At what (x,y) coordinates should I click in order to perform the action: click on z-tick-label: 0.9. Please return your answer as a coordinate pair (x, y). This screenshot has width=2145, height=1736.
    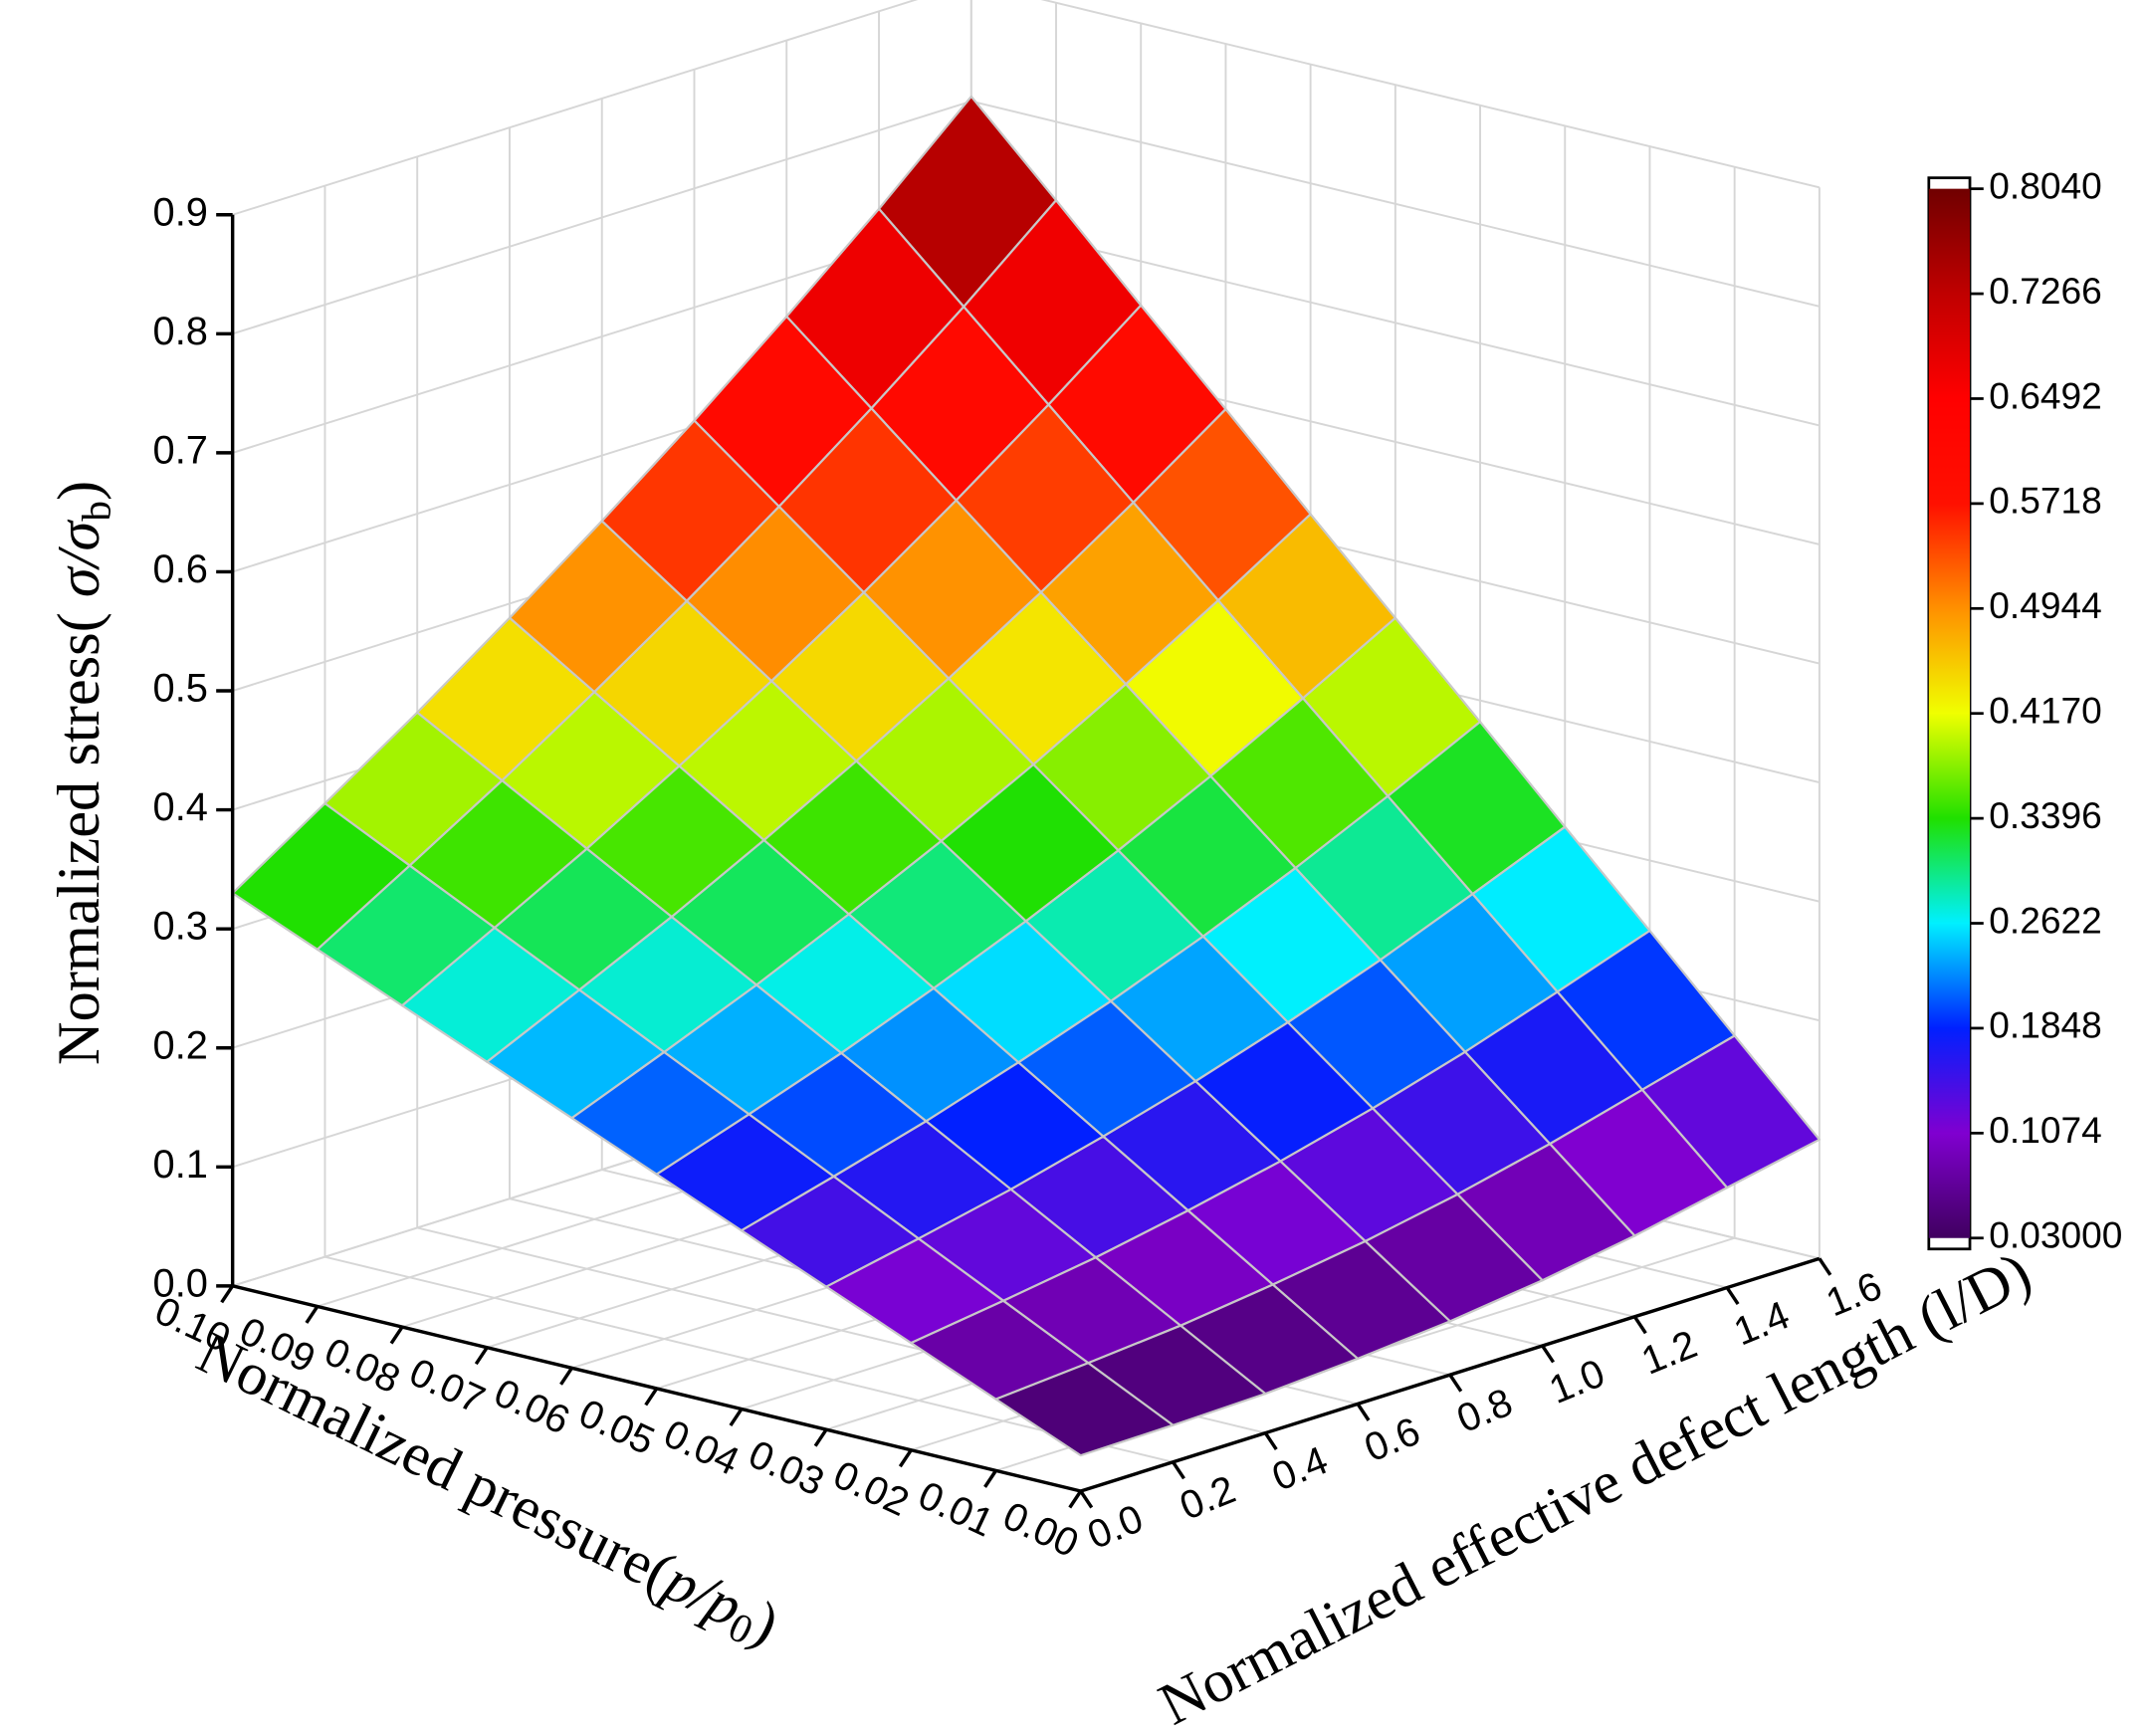
    Looking at the image, I should click on (180, 212).